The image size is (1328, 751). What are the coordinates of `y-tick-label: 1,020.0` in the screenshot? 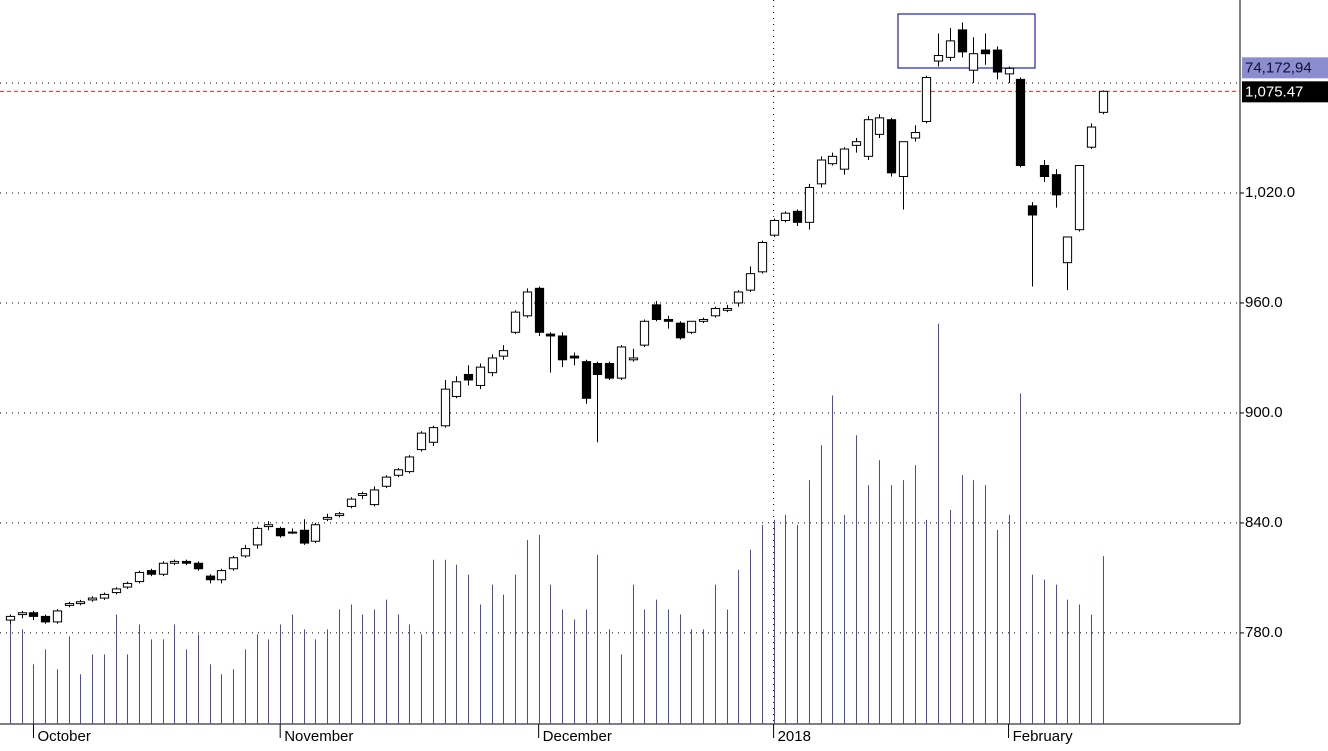 It's located at (1270, 192).